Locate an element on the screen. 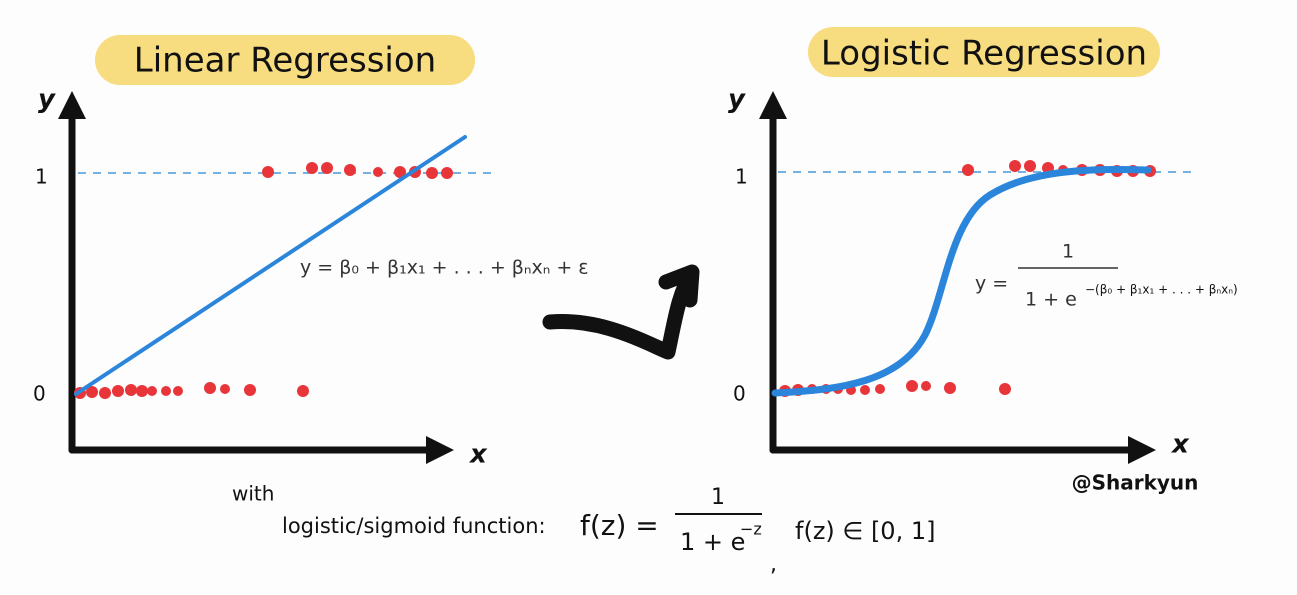 This screenshot has height=595, width=1297. sigmoid-curve is located at coordinates (961, 281).